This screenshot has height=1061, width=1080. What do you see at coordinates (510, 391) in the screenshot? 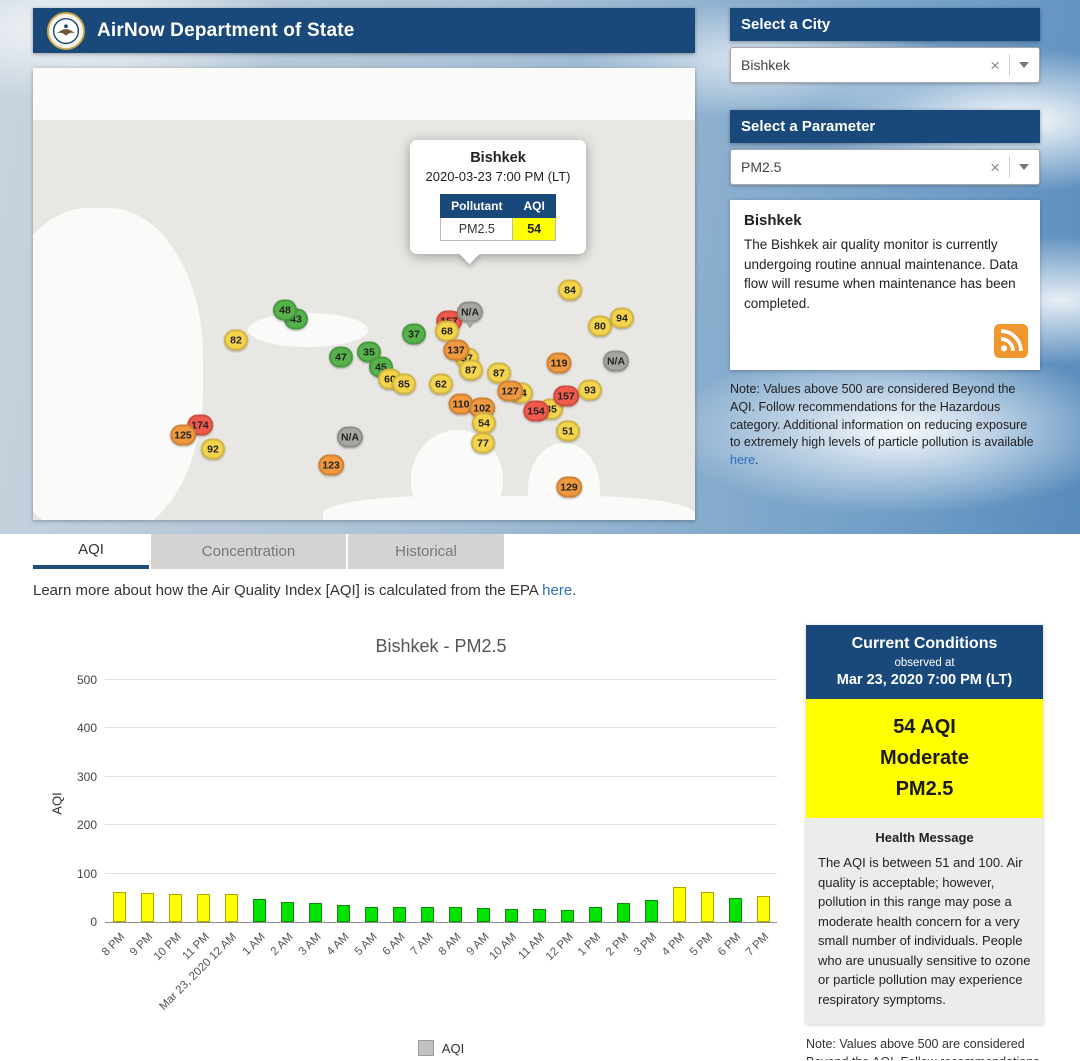
I see `aqi-marker: 127` at bounding box center [510, 391].